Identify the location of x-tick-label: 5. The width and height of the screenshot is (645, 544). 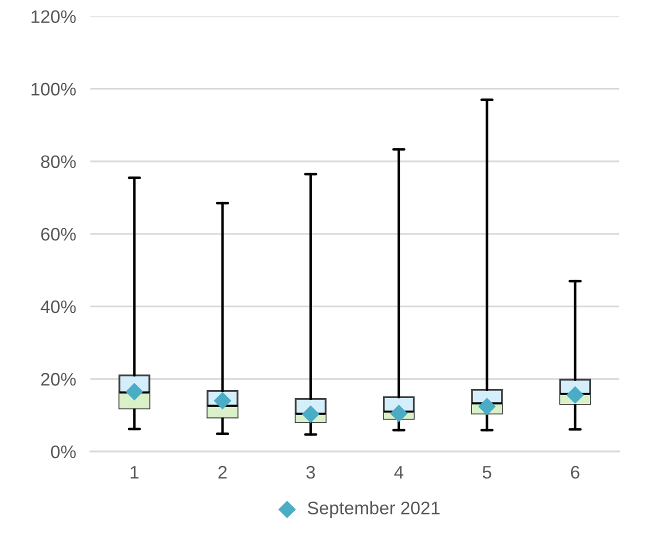
(487, 472).